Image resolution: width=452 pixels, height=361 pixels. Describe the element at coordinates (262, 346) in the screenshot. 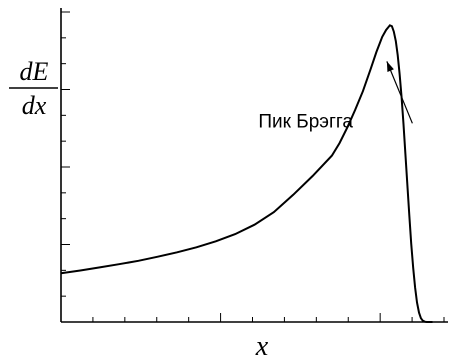

I see `x-axis-label: x` at that location.